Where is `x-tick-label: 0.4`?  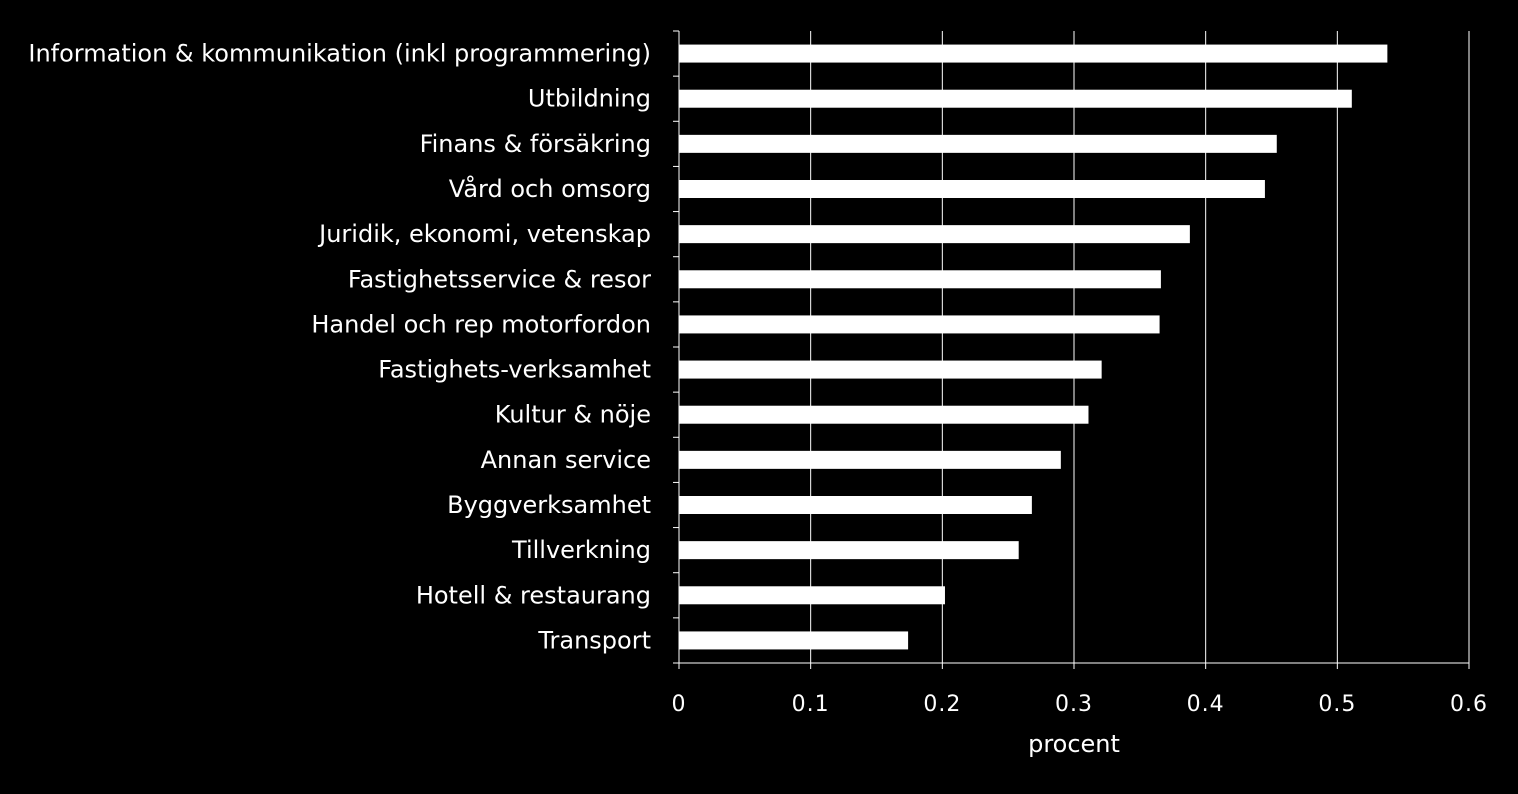
x-tick-label: 0.4 is located at coordinates (1206, 704).